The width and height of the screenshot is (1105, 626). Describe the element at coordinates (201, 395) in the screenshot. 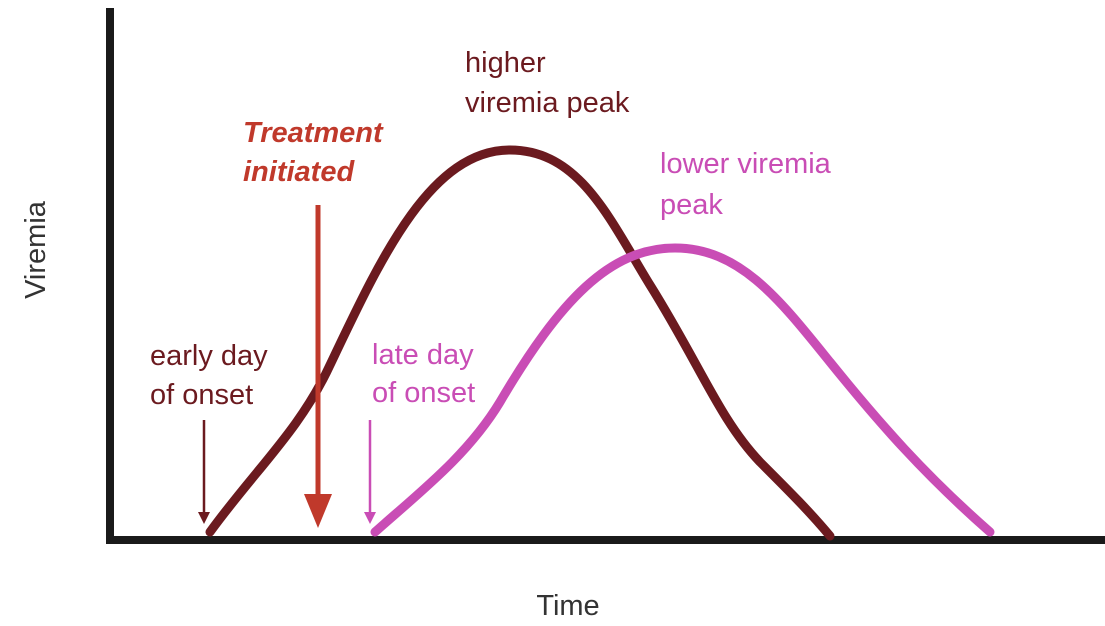

I see `early-onset-label: of onset` at that location.